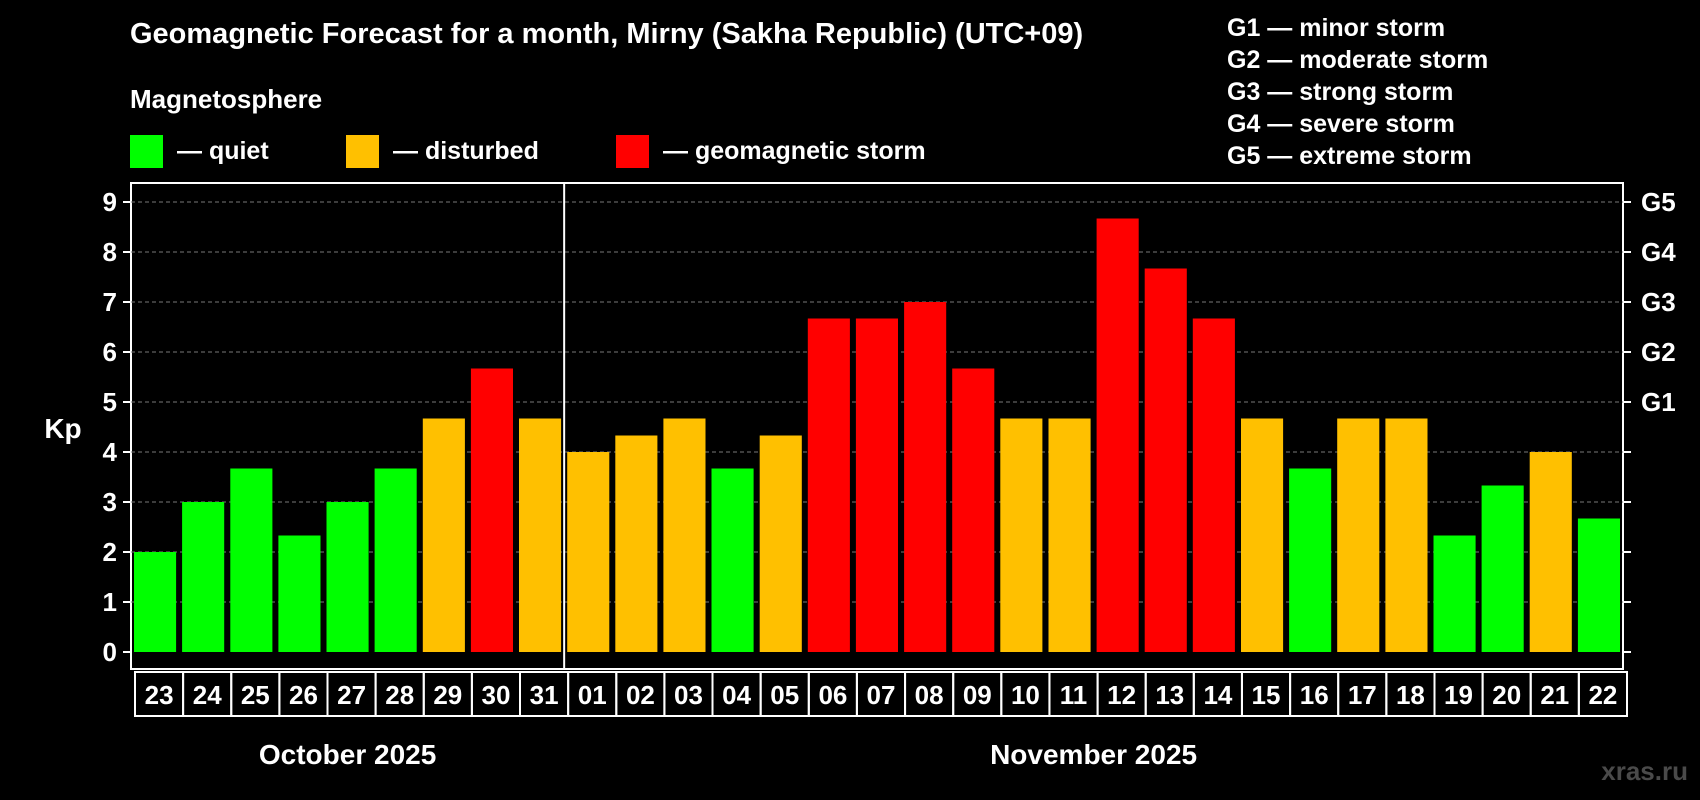 This screenshot has width=1700, height=800. Describe the element at coordinates (110, 502) in the screenshot. I see `y-tick-label: 3` at that location.